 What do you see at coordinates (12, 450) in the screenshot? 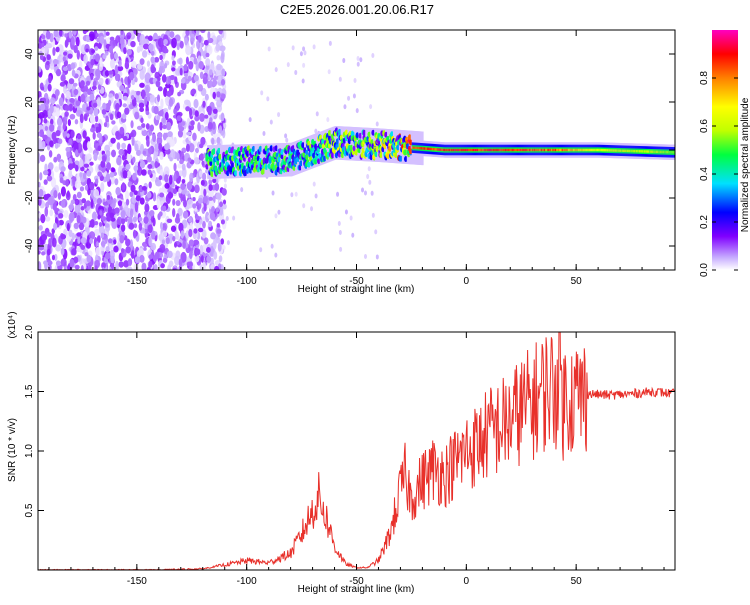
I see `snr-y-label: SNR (10 * v/v)` at bounding box center [12, 450].